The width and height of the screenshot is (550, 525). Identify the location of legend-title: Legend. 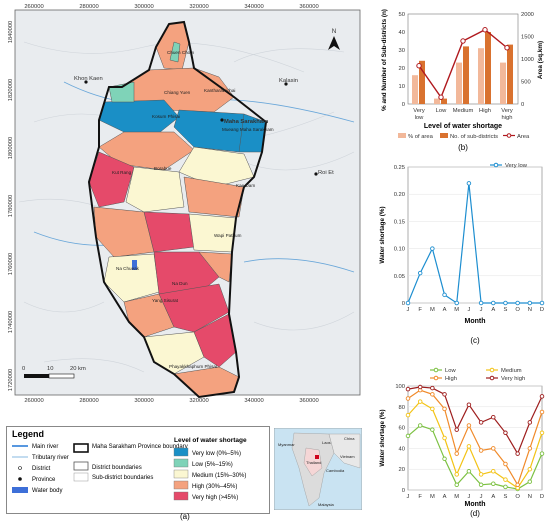
(28, 434).